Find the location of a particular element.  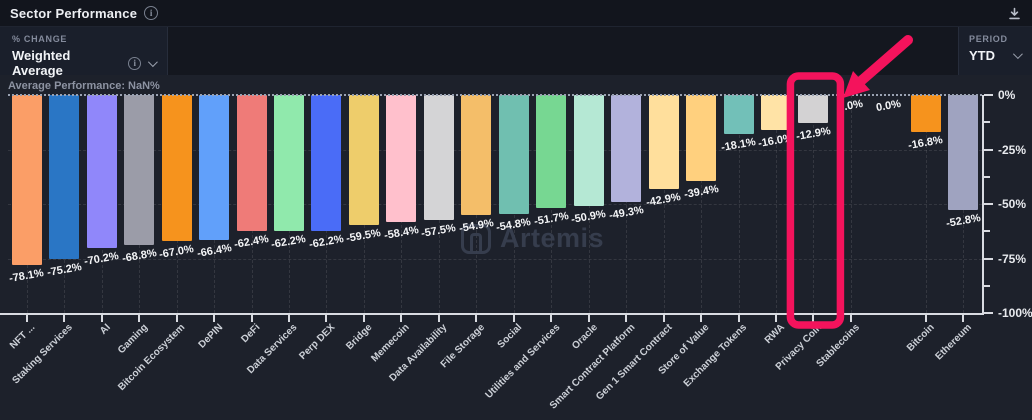

period-value: YTD is located at coordinates (982, 55).